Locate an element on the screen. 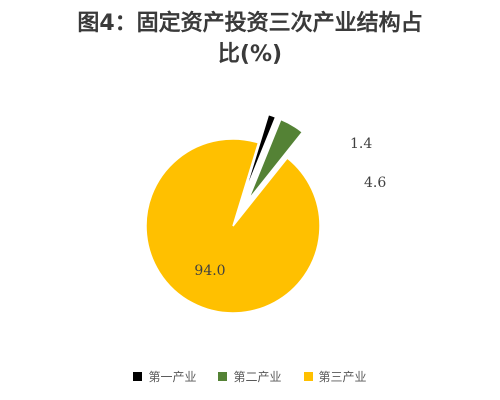  chart-legend: 第一产业 第二产业 第三产业 is located at coordinates (250, 376).